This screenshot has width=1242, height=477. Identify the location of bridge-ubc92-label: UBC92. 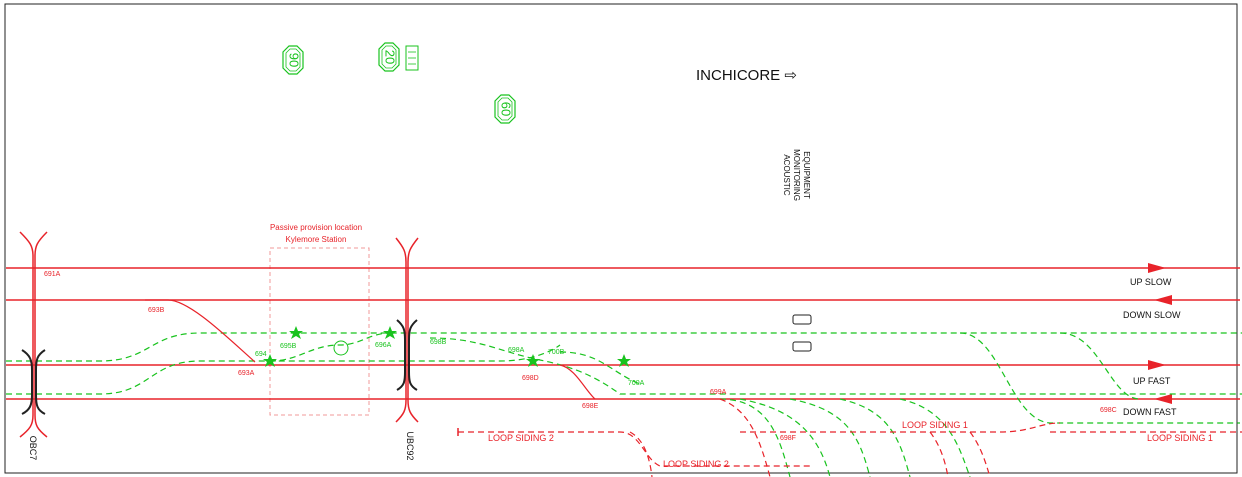
(410, 445).